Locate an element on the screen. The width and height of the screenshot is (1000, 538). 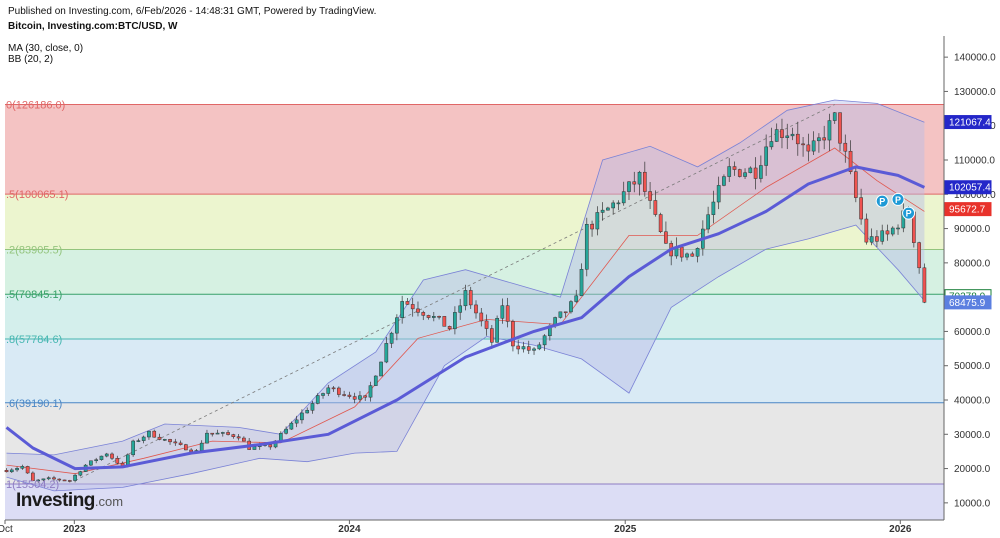
indicator-ma-legend: MA (30, close, 0) is located at coordinates (46, 48).